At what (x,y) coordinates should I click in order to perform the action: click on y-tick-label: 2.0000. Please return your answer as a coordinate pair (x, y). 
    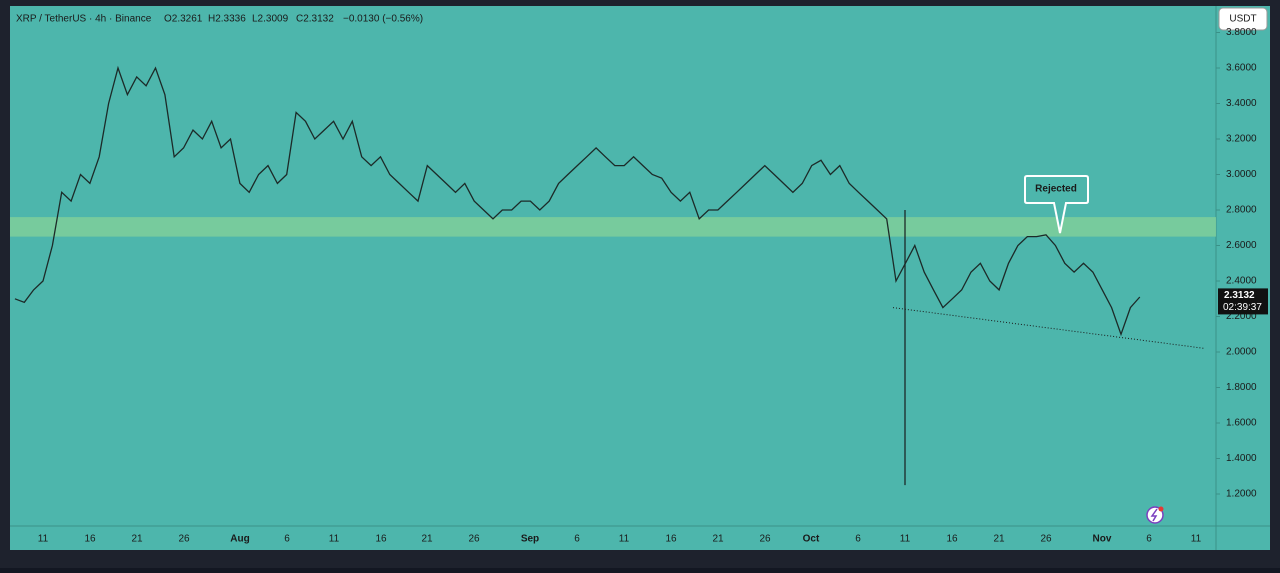
    Looking at the image, I should click on (1241, 352).